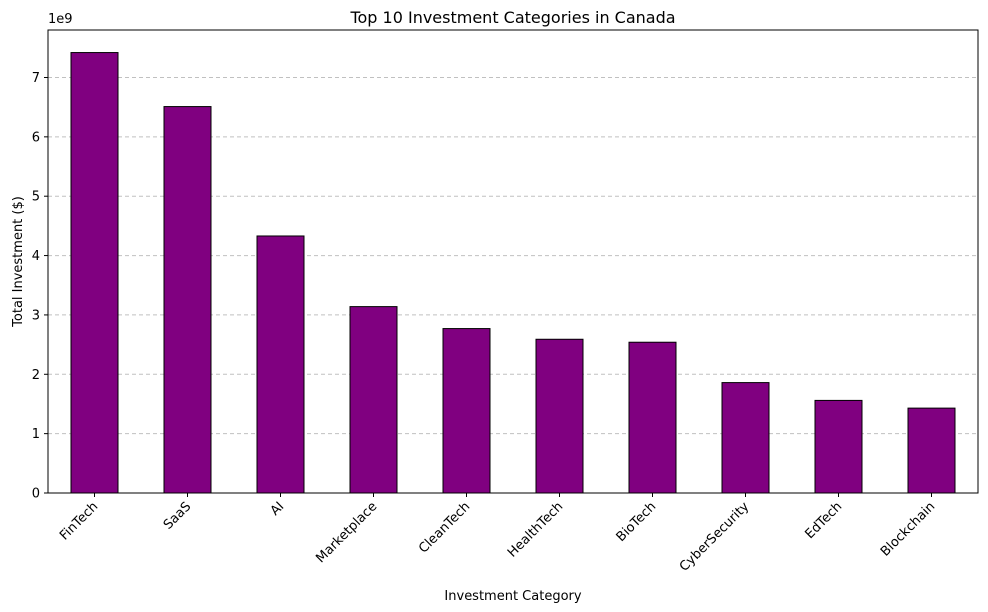 The height and width of the screenshot is (612, 988). Describe the element at coordinates (745, 438) in the screenshot. I see `bar-cybersecurity` at that location.